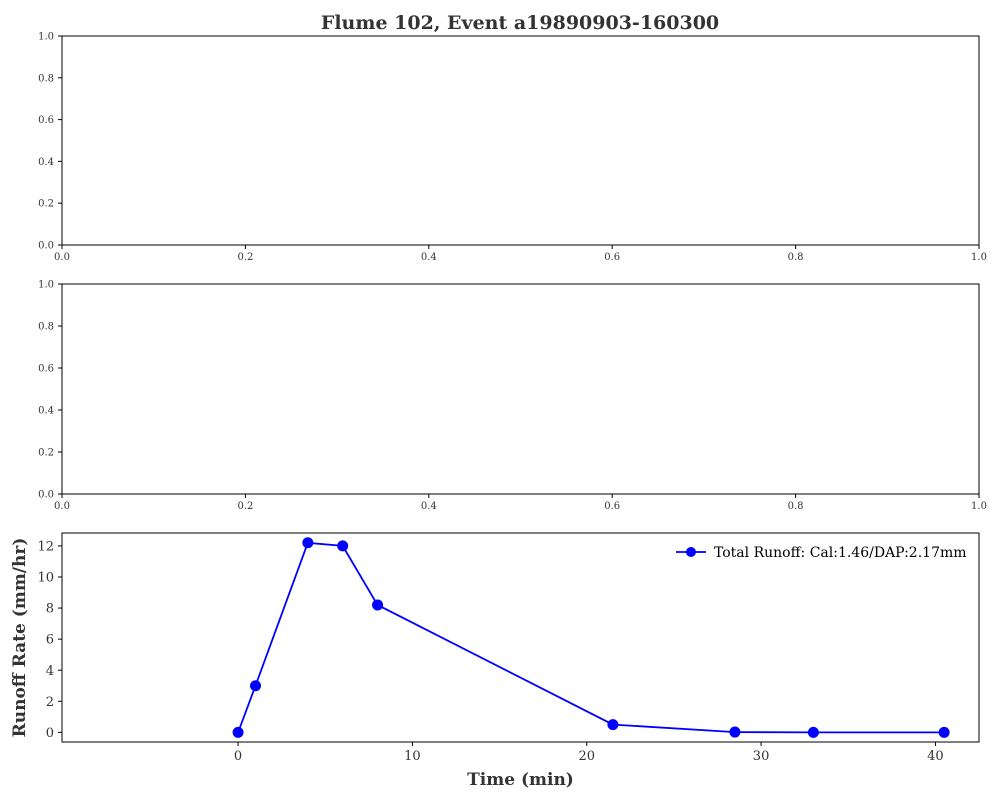 This screenshot has height=800, width=1000. I want to click on y-tick-label: 12, so click(45, 546).